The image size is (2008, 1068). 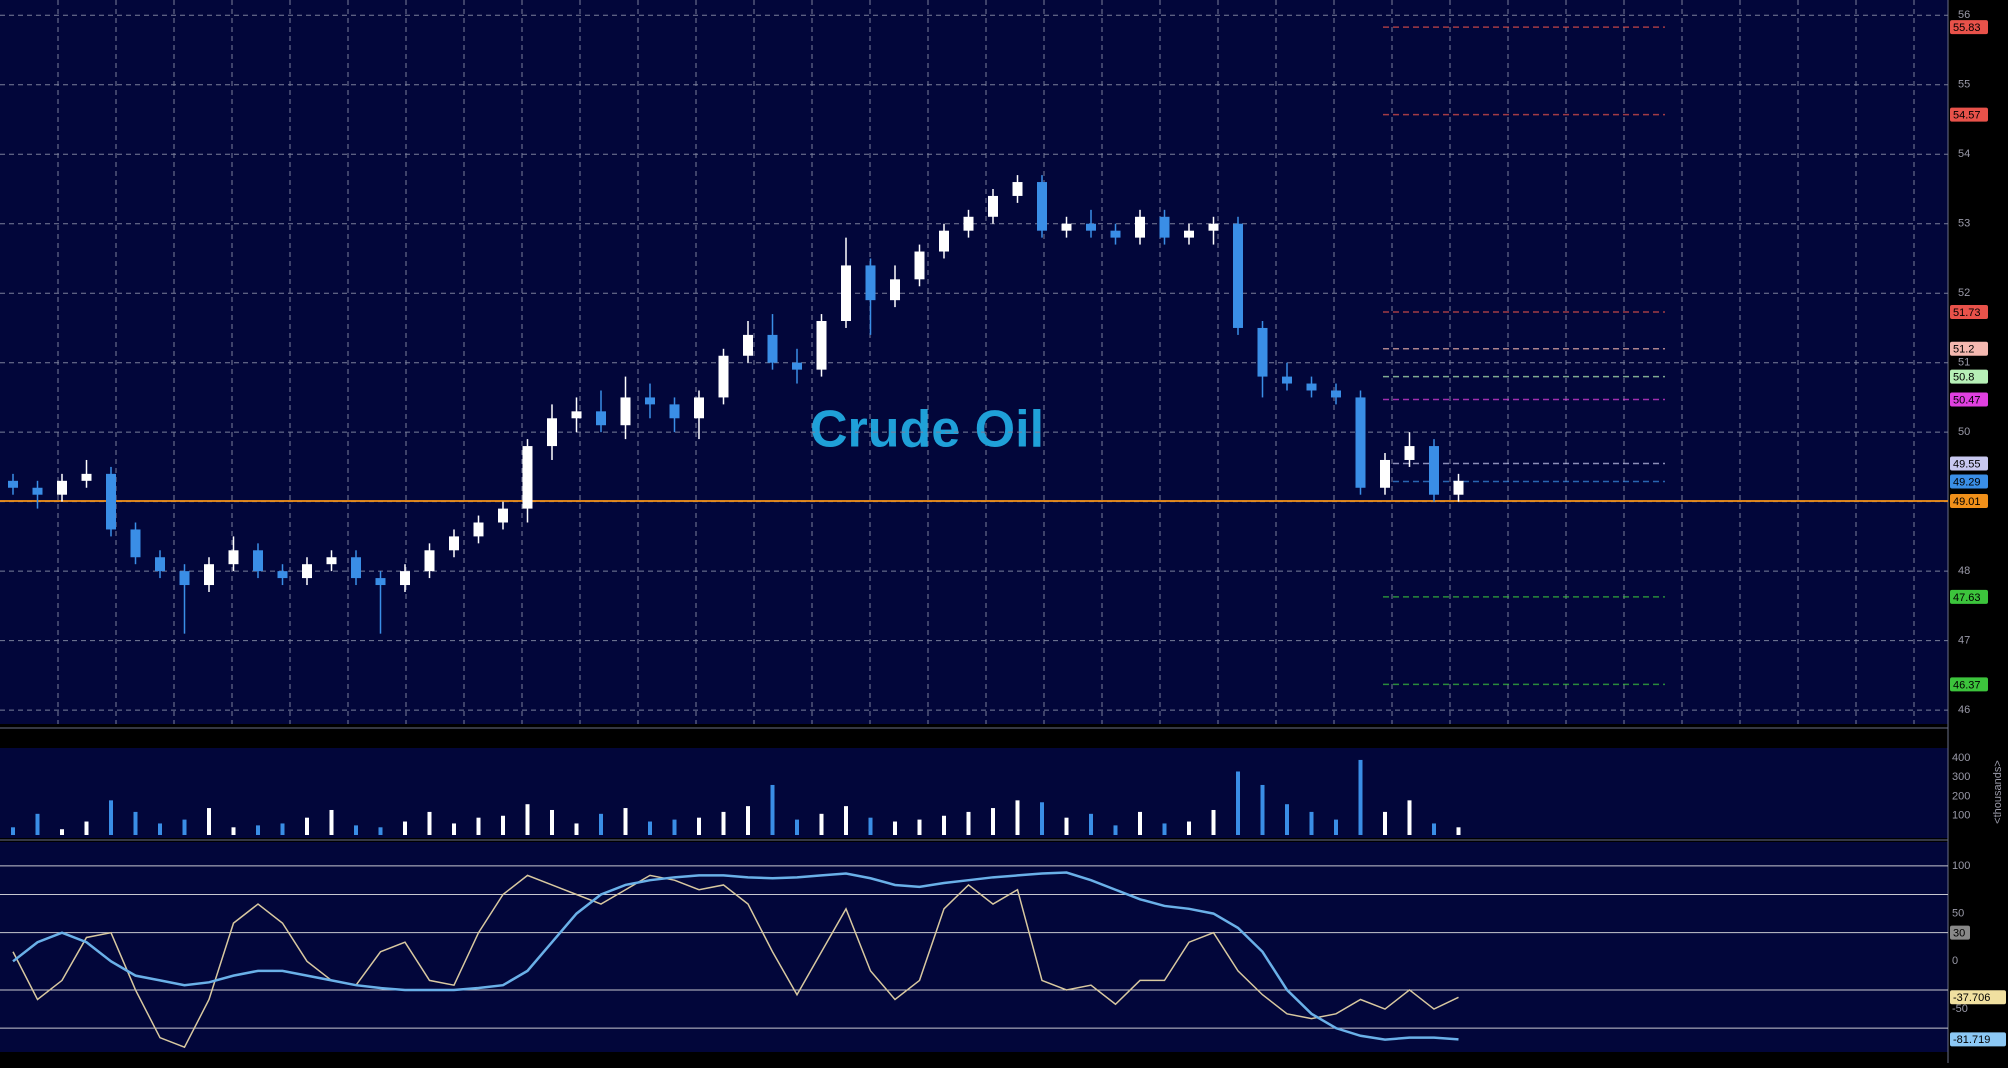 What do you see at coordinates (1964, 571) in the screenshot?
I see `y-tick-label: 48` at bounding box center [1964, 571].